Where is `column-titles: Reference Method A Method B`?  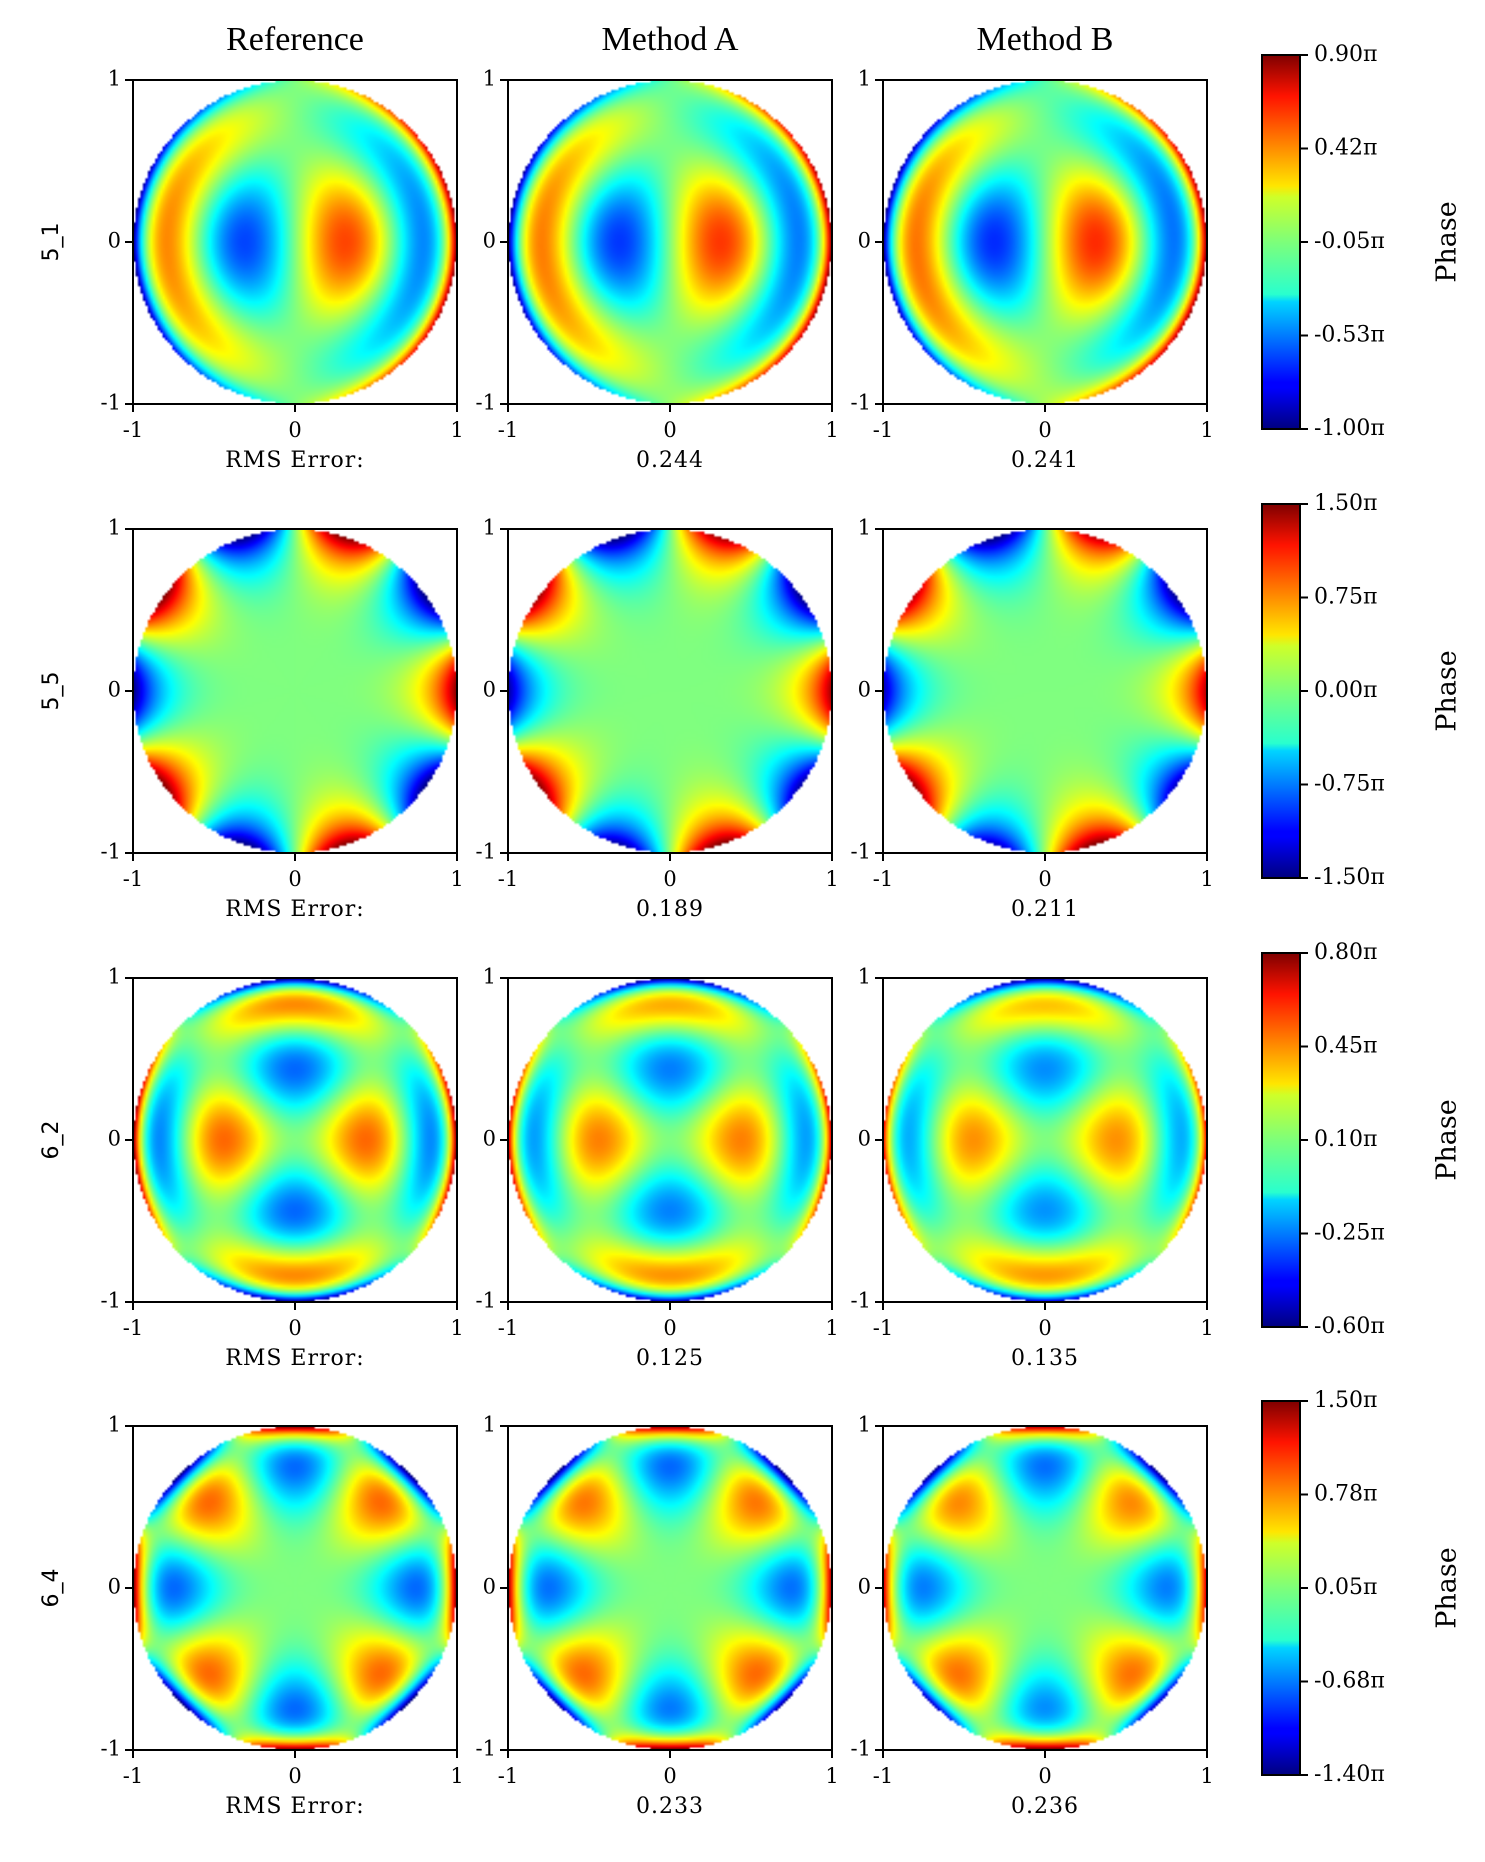 column-titles: Reference Method A Method B is located at coordinates (669, 39).